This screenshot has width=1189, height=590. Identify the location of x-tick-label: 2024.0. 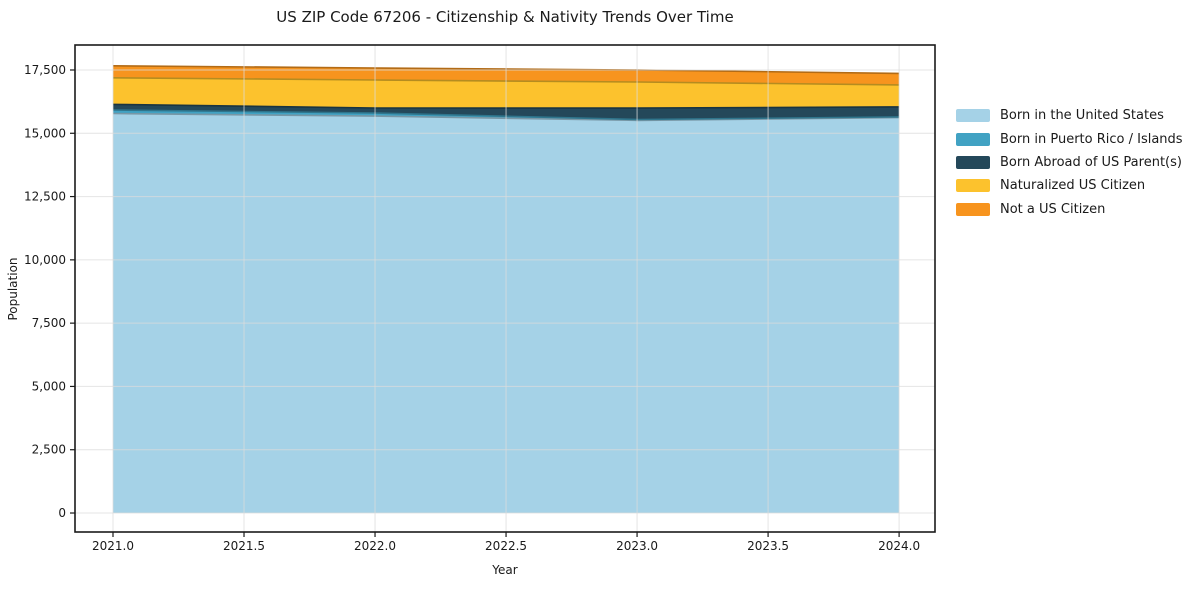
(899, 546).